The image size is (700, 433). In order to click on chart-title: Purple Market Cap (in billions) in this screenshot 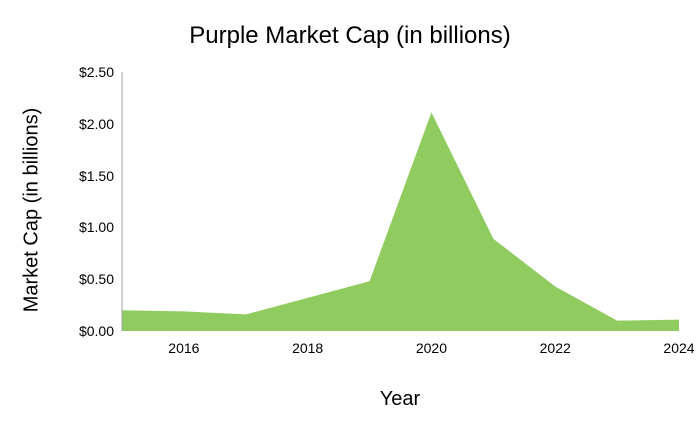, I will do `click(350, 35)`.